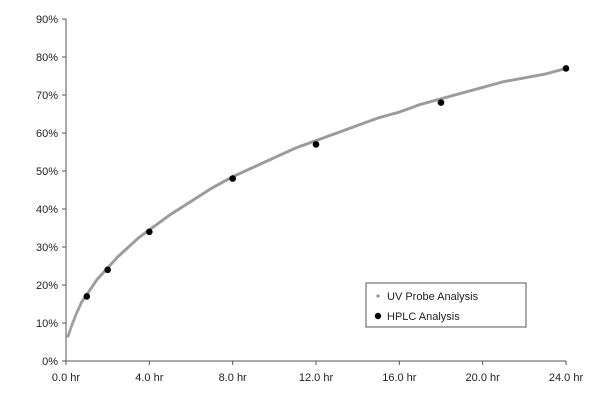 This screenshot has width=597, height=398. What do you see at coordinates (378, 296) in the screenshot?
I see `legend-uv-marker` at bounding box center [378, 296].